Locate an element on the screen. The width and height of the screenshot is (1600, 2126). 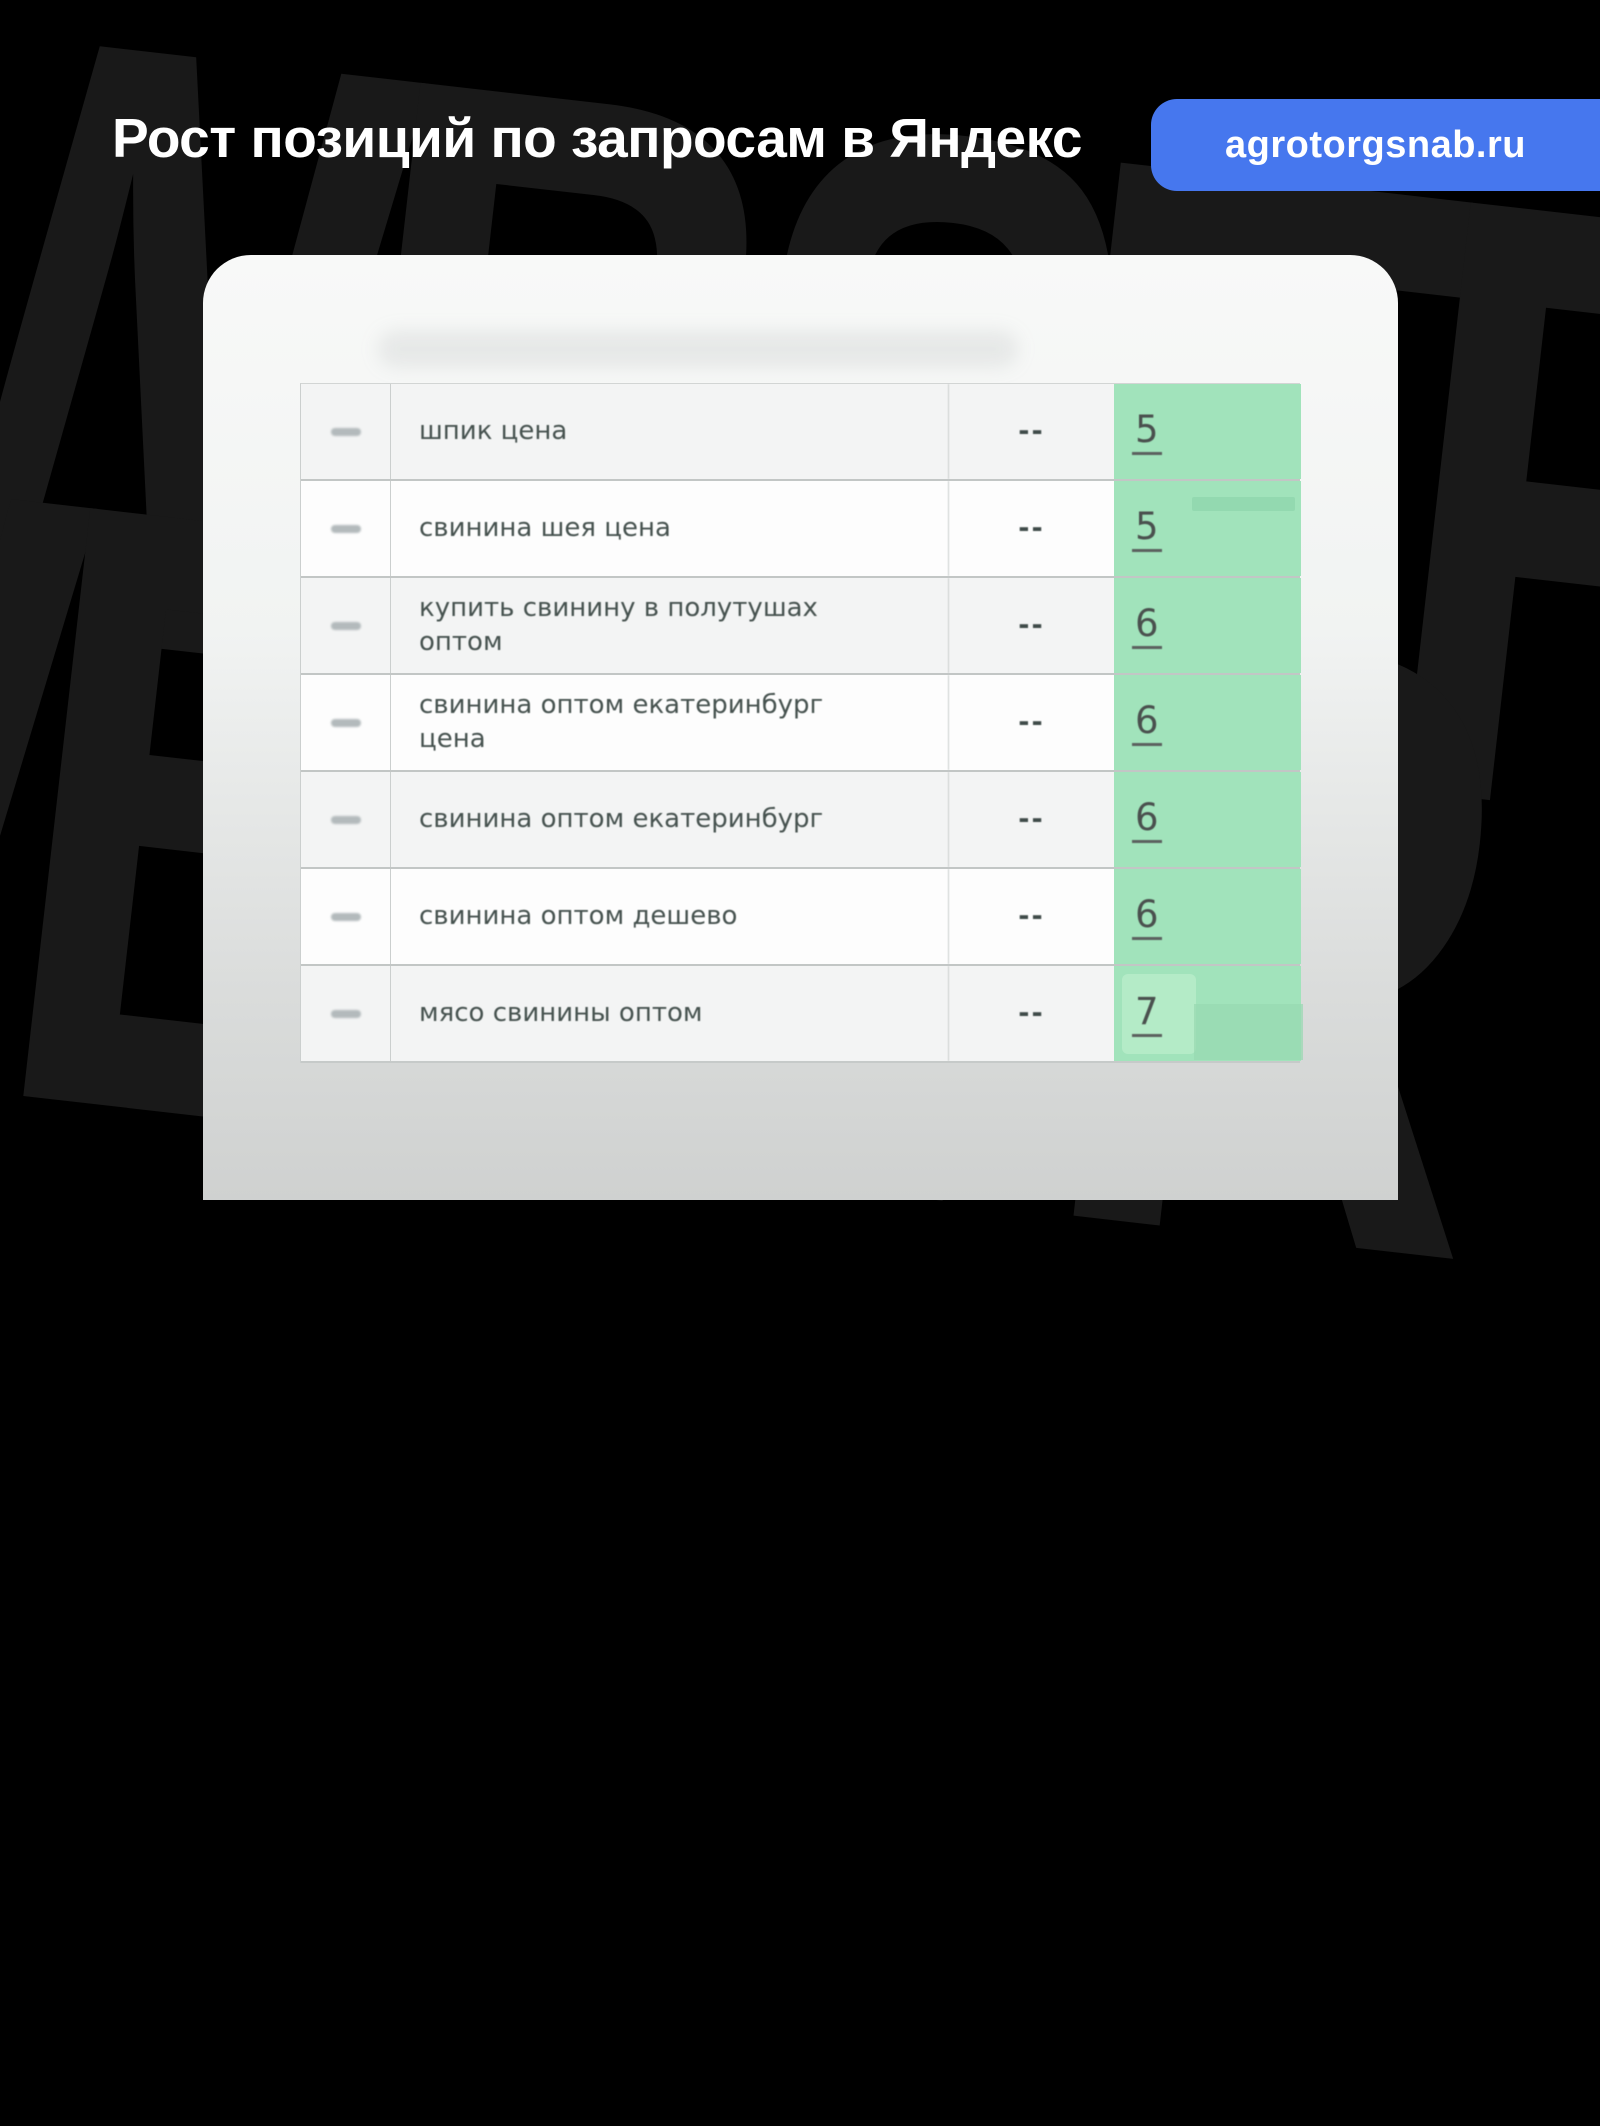
blurred-header-smudge is located at coordinates (698, 349).